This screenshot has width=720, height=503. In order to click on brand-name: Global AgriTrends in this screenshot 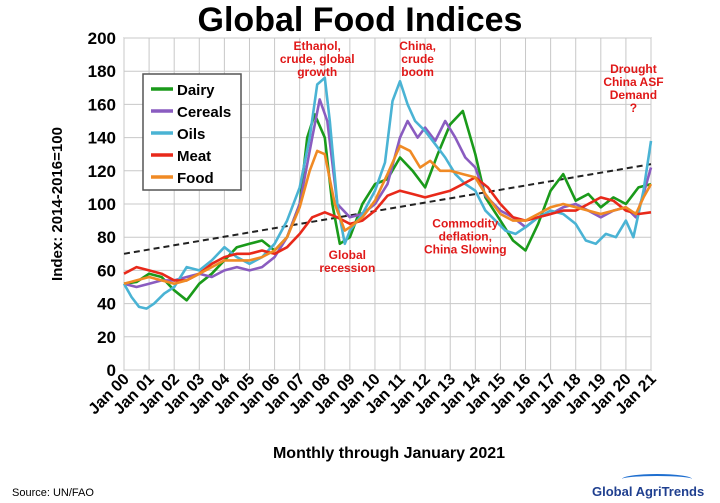, I will do `click(648, 491)`.